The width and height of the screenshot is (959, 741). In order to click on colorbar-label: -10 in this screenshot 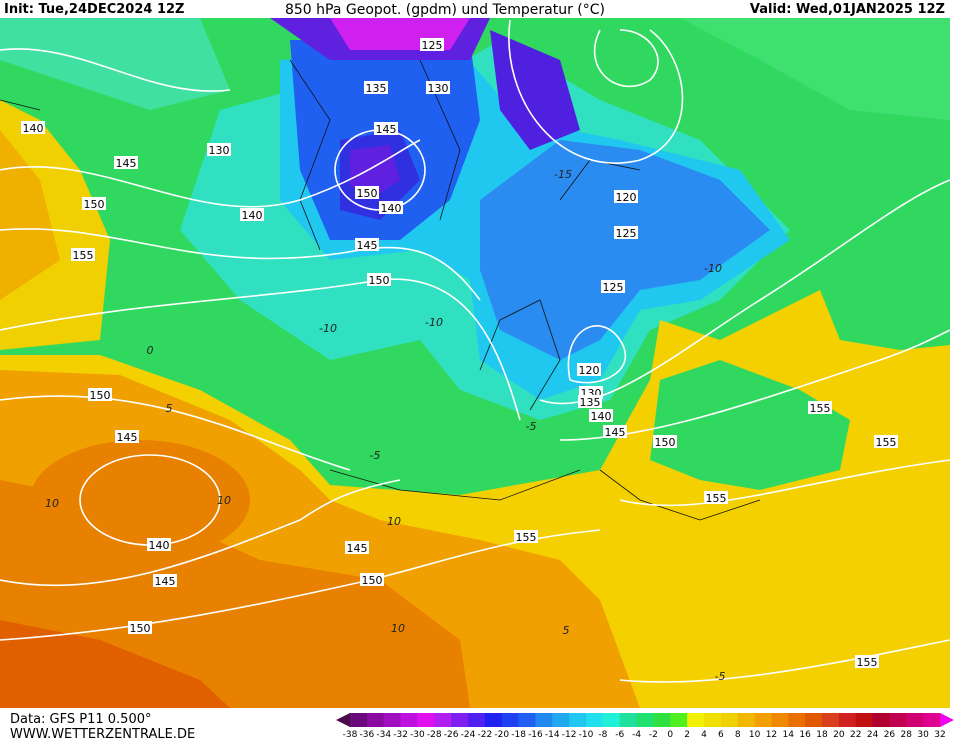, I will do `click(586, 735)`.